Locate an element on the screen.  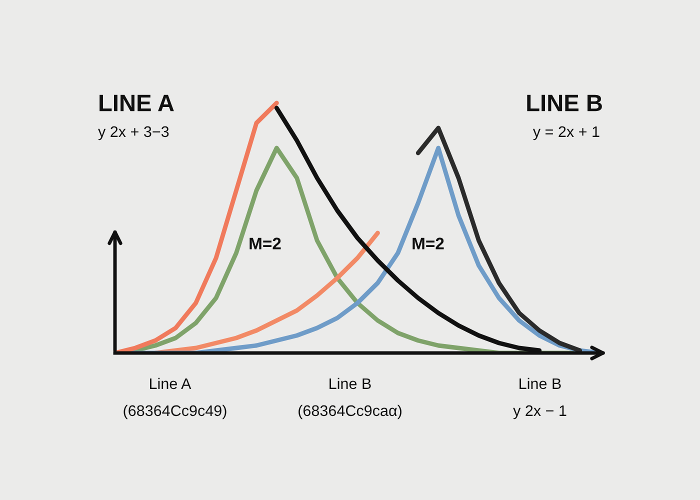
annotation: LINE B is located at coordinates (564, 103).